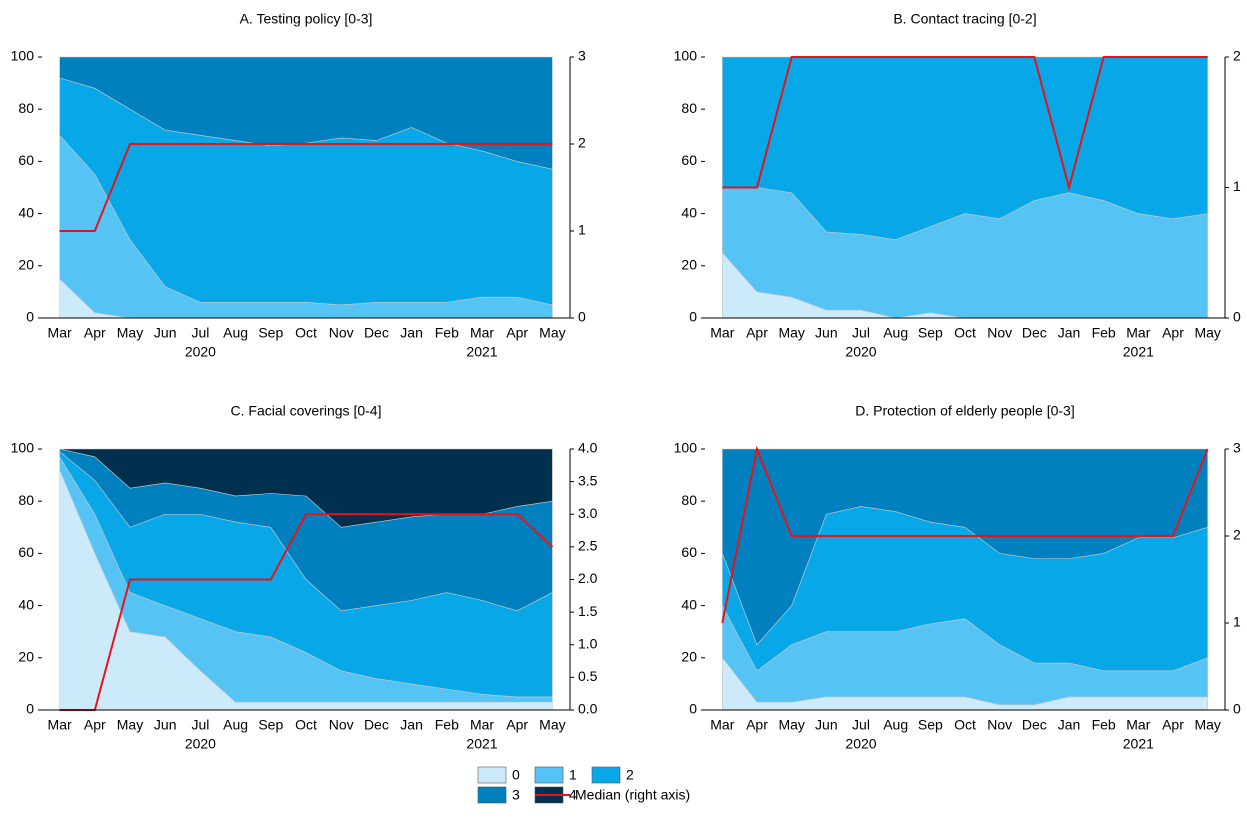 This screenshot has height=837, width=1247. I want to click on y2-tick-label: 1.0, so click(588, 643).